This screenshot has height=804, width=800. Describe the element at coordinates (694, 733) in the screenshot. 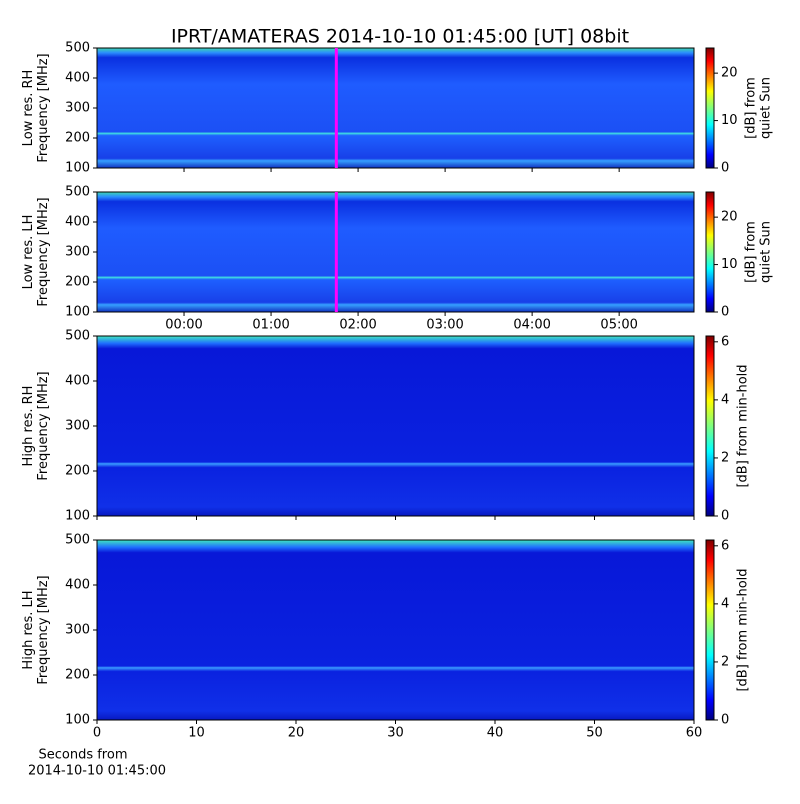

I see `x-tick-label: 60` at that location.